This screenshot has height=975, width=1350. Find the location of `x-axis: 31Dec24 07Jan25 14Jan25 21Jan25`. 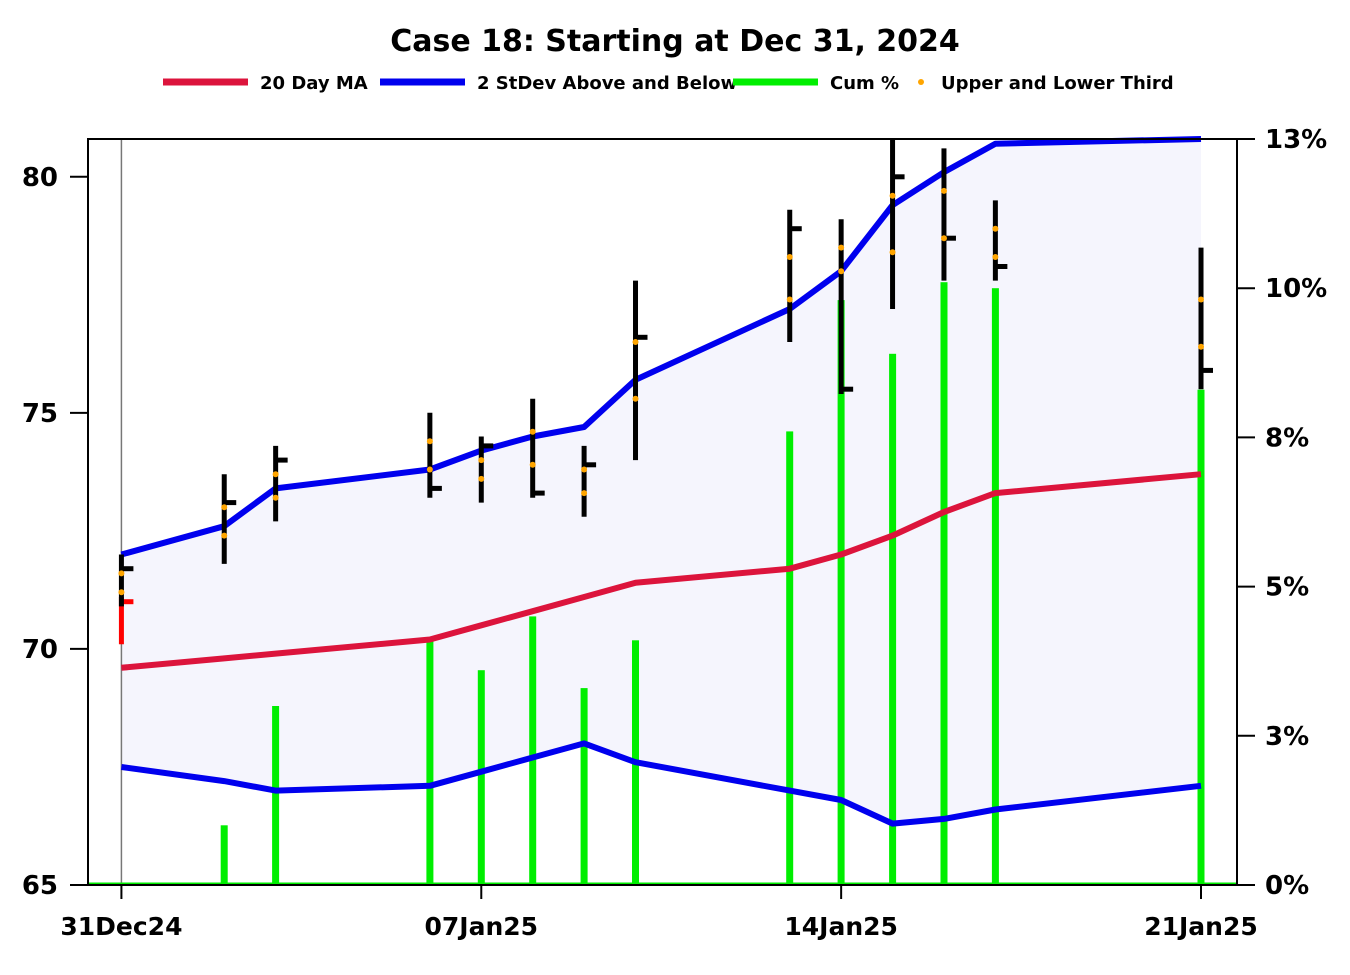

x-axis: 31Dec24 07Jan25 14Jan25 21Jan25 is located at coordinates (659, 913).